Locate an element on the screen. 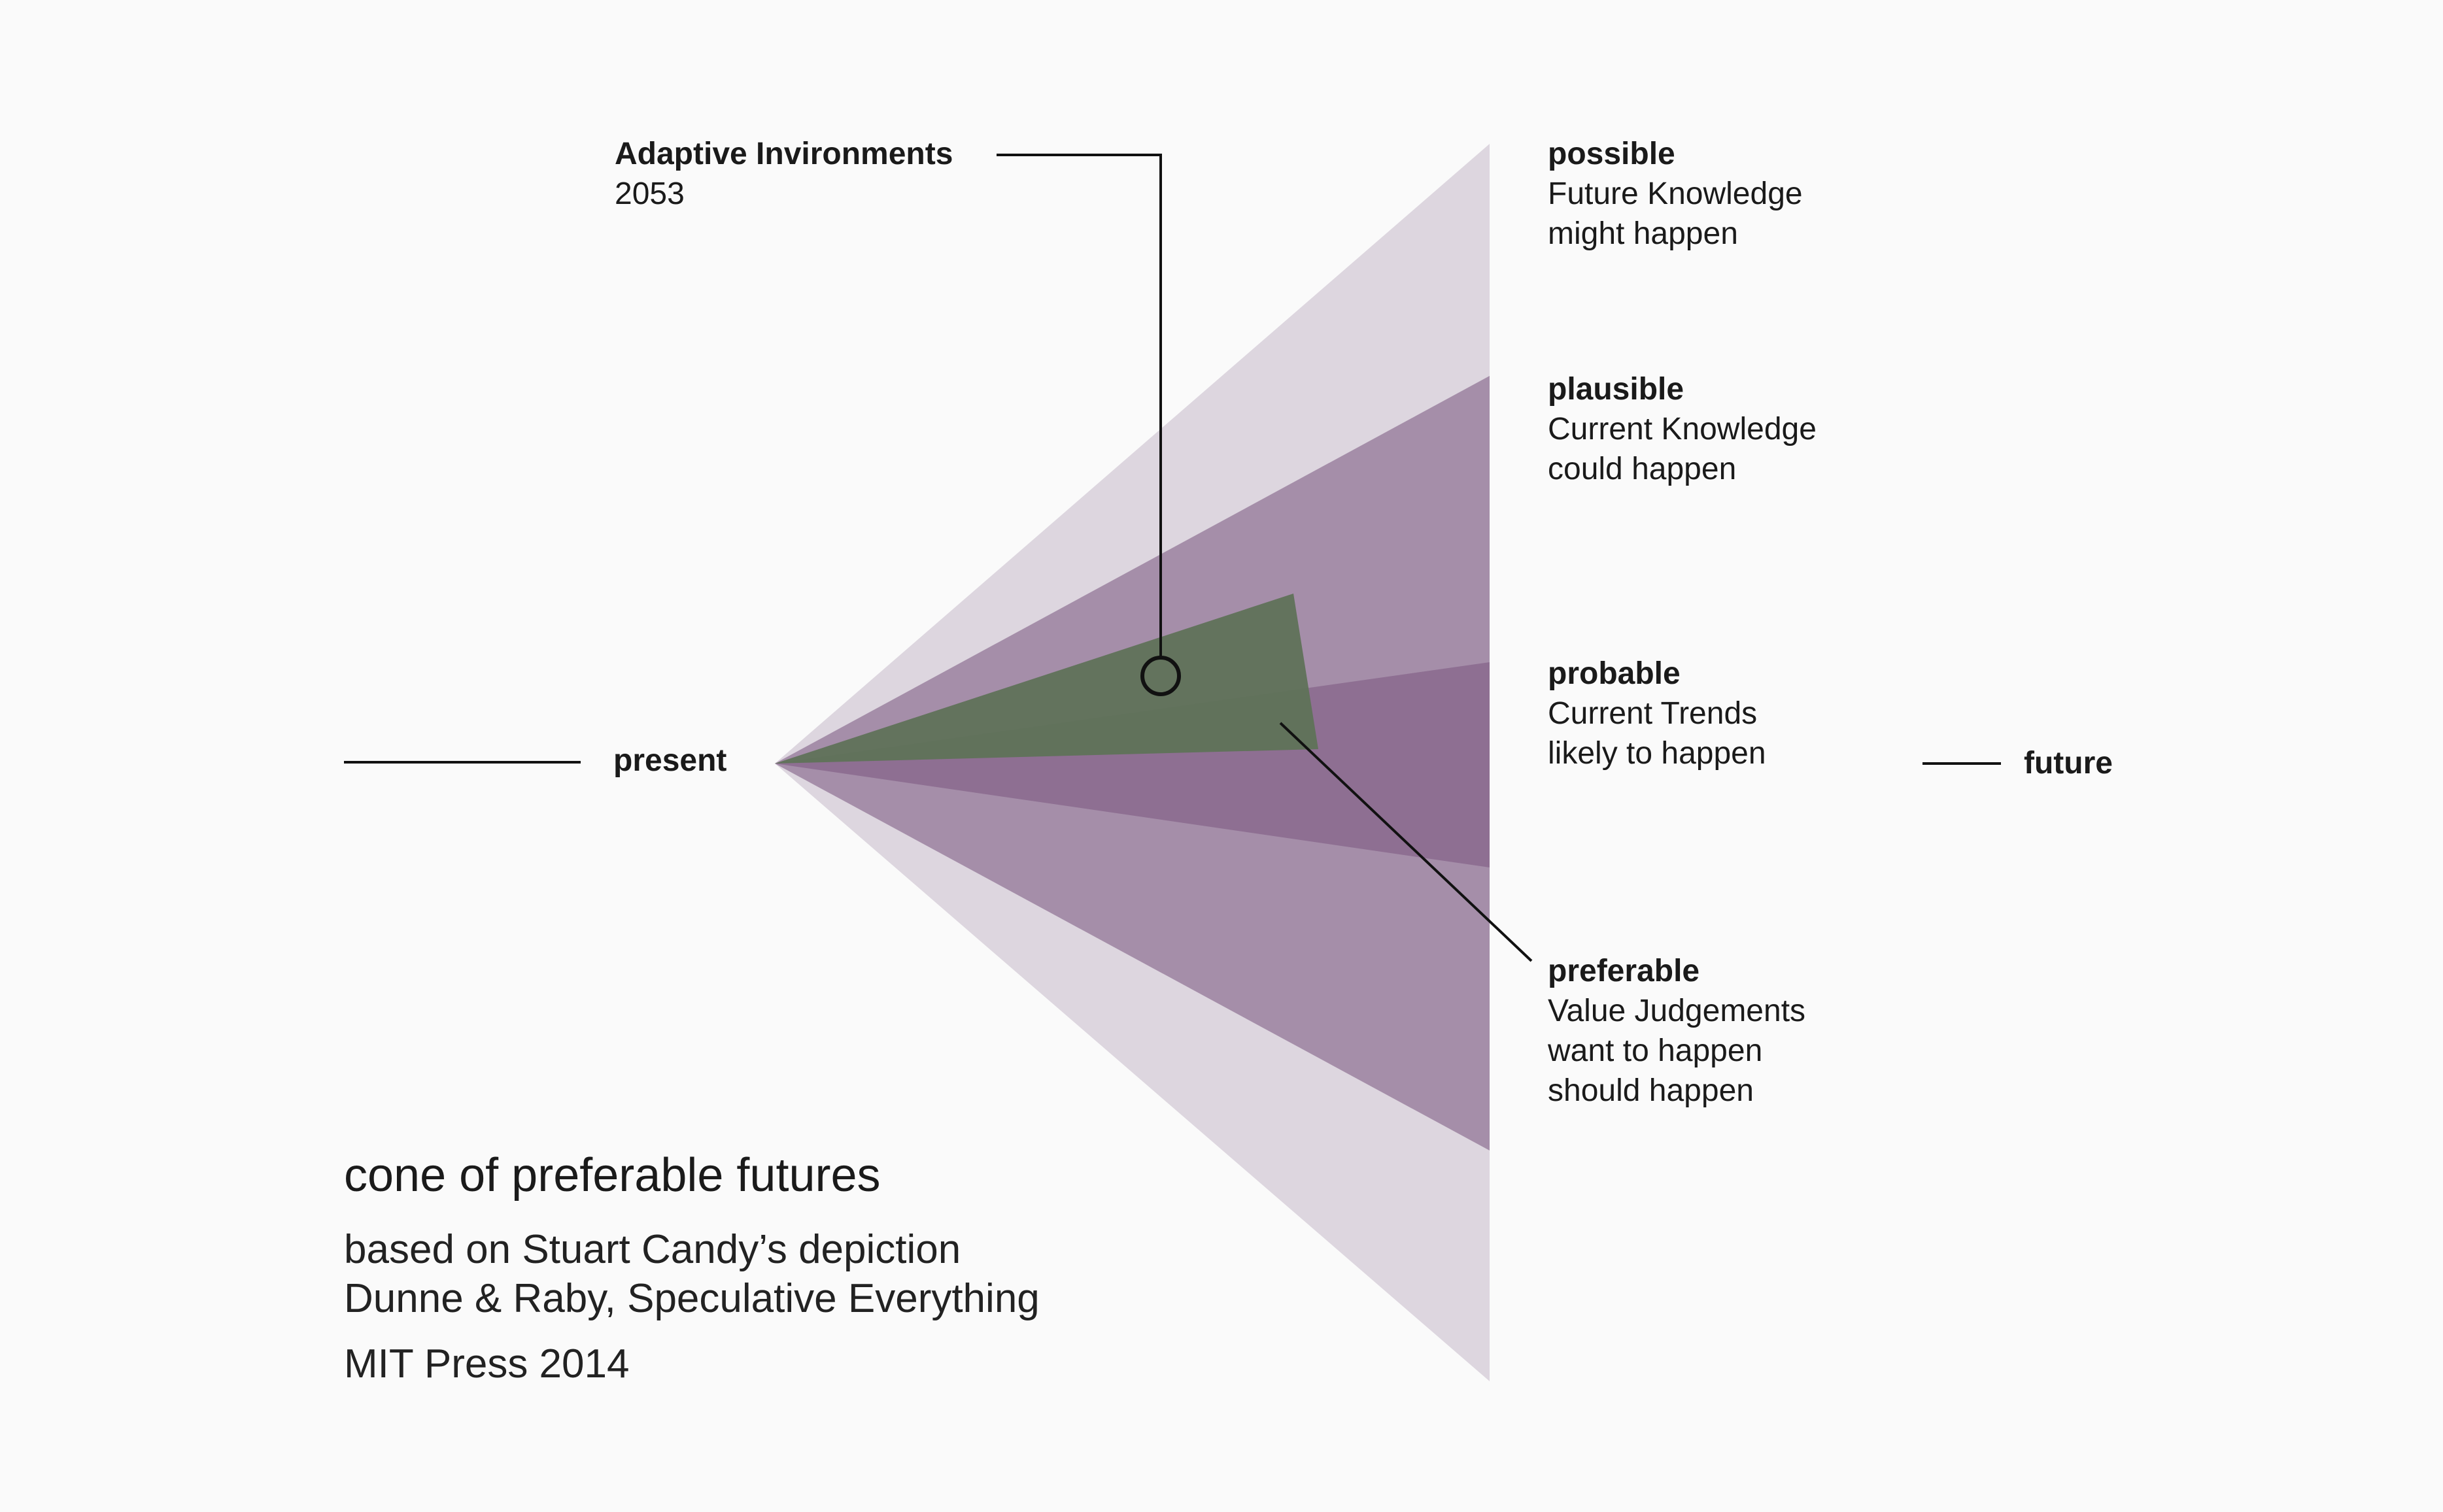 The width and height of the screenshot is (2443, 1512). plausible-label: plausible Current Knowledge could happen is located at coordinates (1682, 429).